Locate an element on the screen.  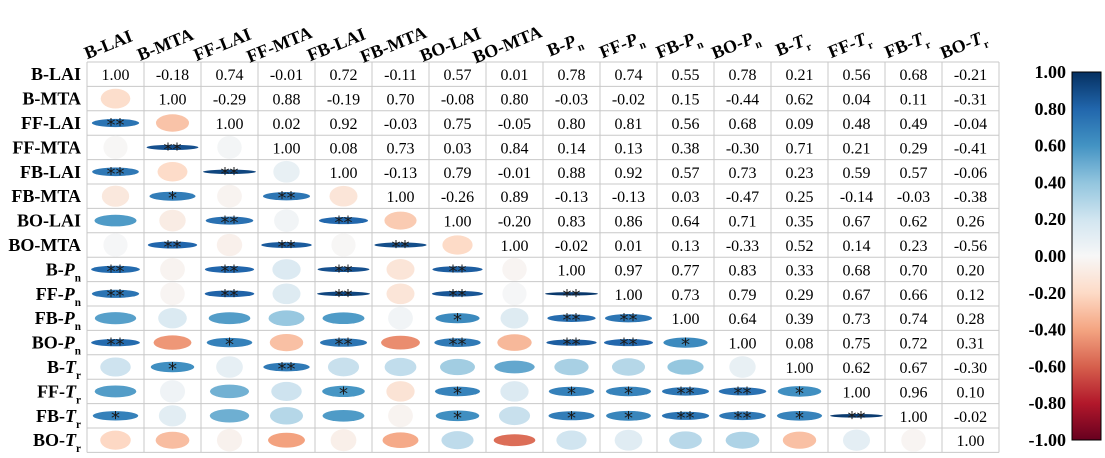
cell-value: 0.67 is located at coordinates (857, 295).